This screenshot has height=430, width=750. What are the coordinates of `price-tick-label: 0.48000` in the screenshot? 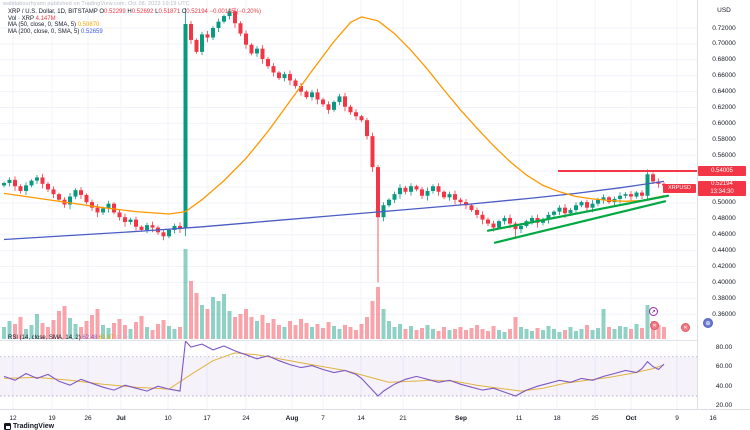 It's located at (724, 219).